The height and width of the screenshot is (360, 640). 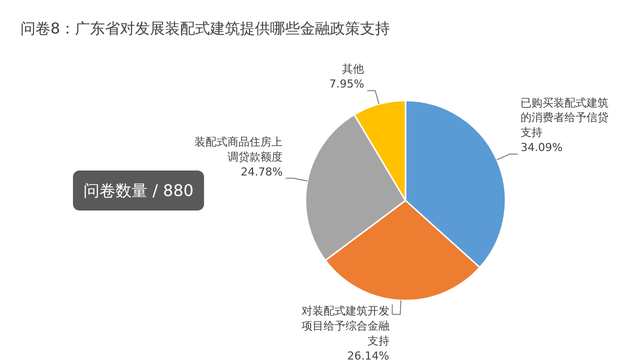 I want to click on text: 问卷数量 / 880, so click(x=138, y=190).